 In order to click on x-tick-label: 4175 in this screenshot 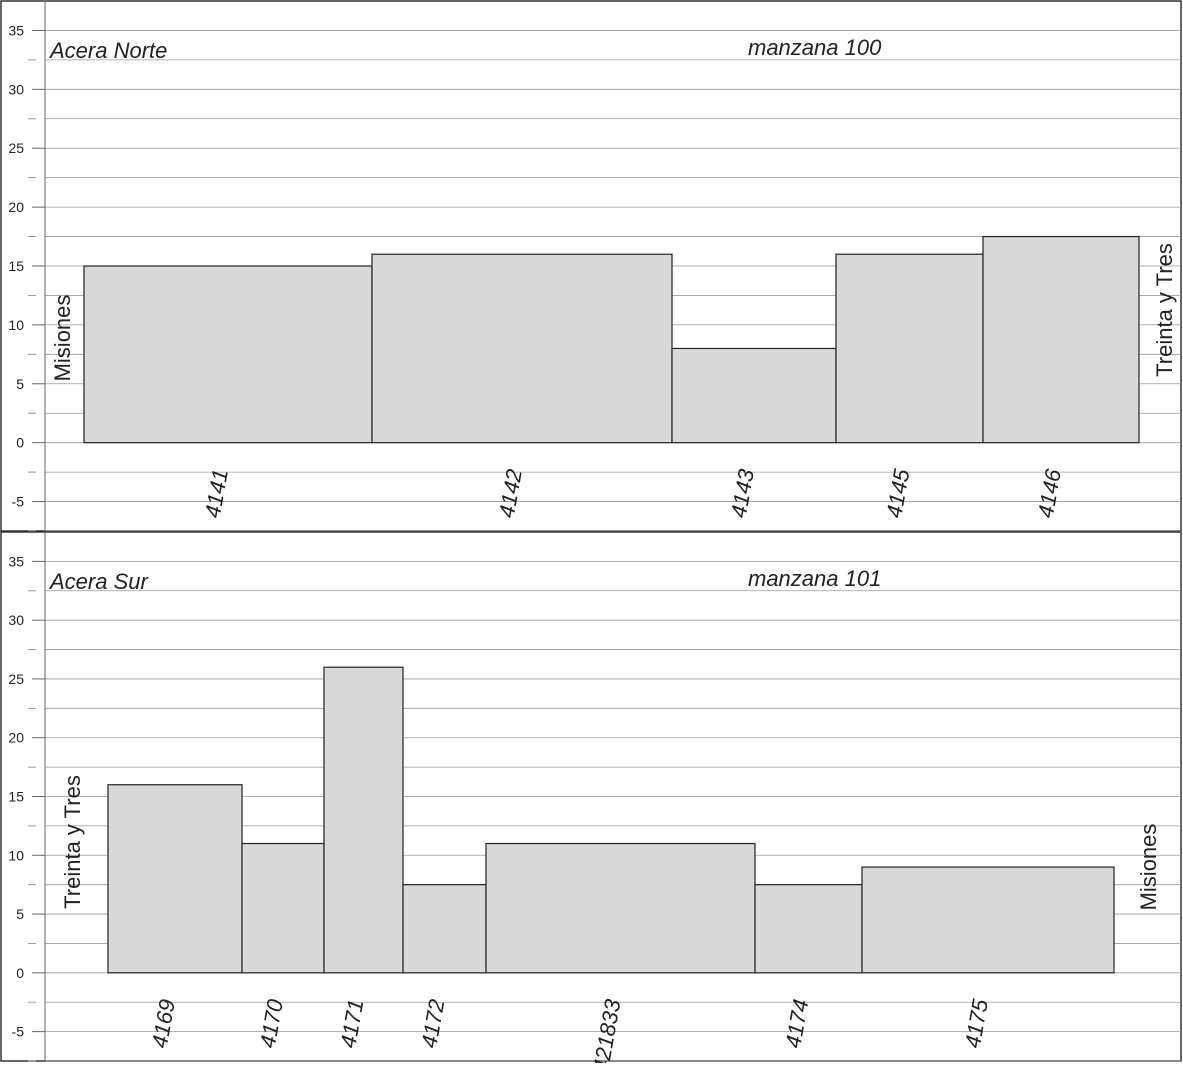, I will do `click(976, 1023)`.